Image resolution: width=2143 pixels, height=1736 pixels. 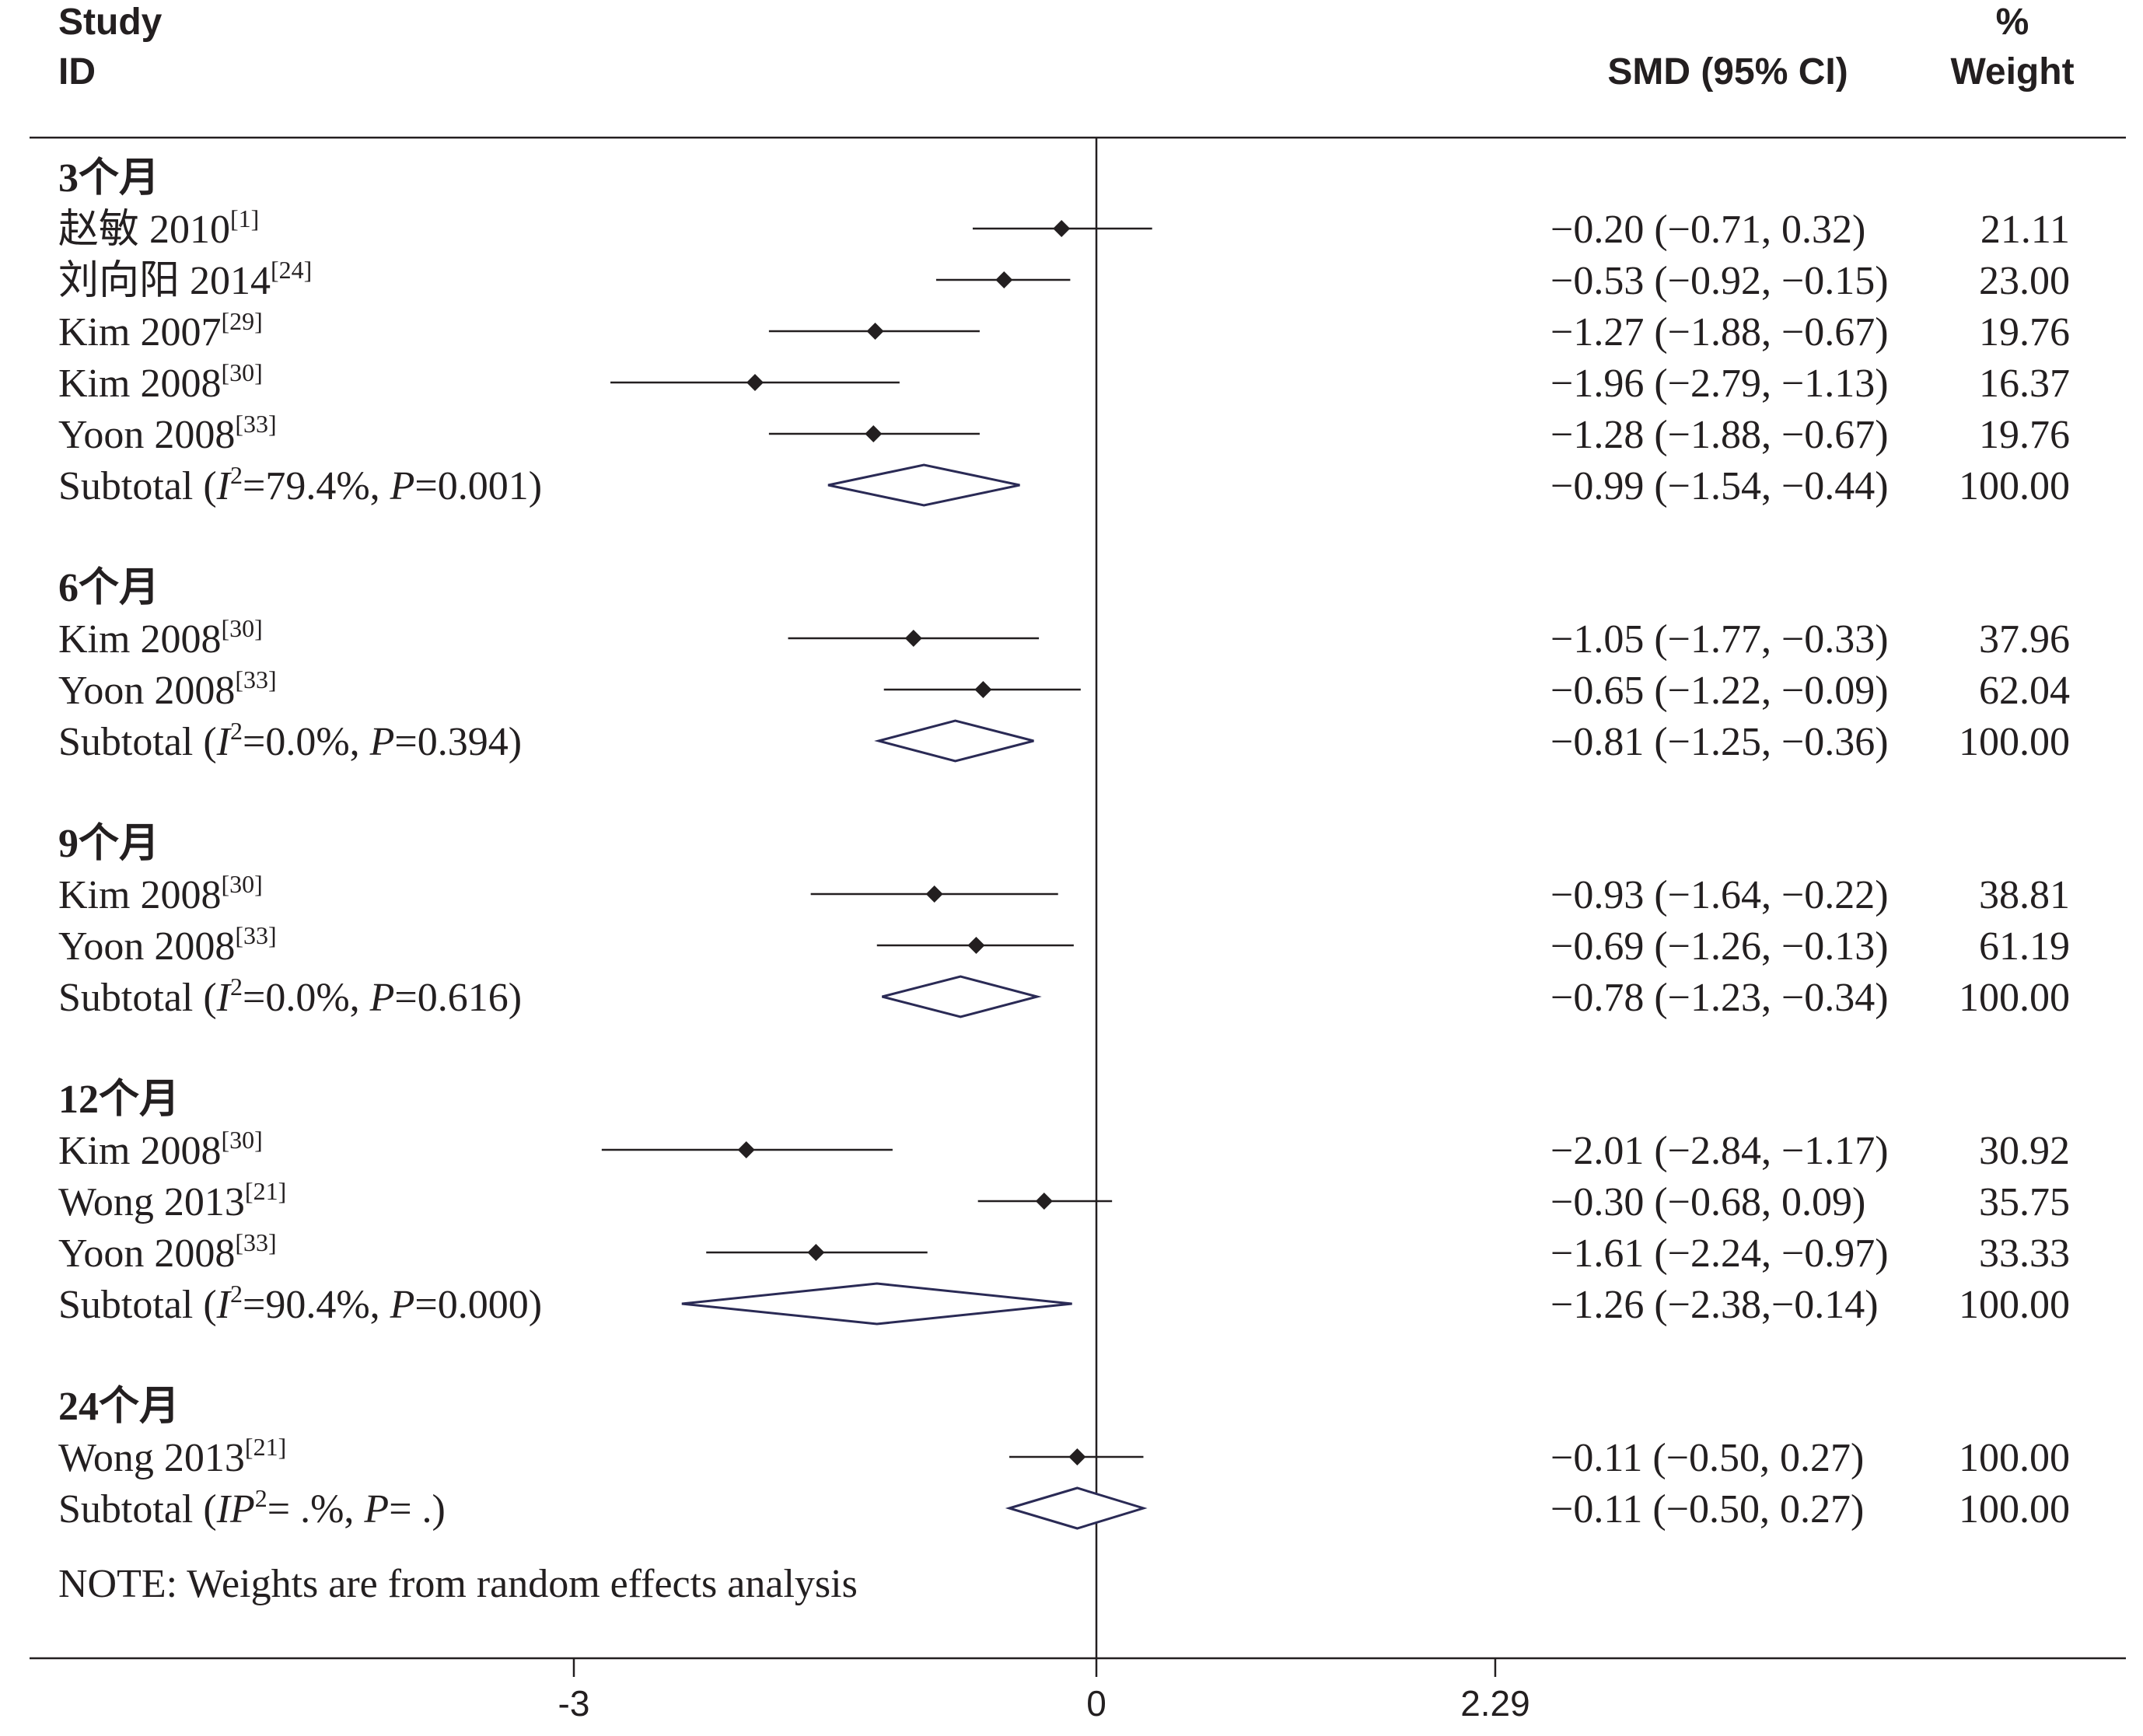 What do you see at coordinates (2025, 1253) in the screenshot?
I see `weight-value: 33.33` at bounding box center [2025, 1253].